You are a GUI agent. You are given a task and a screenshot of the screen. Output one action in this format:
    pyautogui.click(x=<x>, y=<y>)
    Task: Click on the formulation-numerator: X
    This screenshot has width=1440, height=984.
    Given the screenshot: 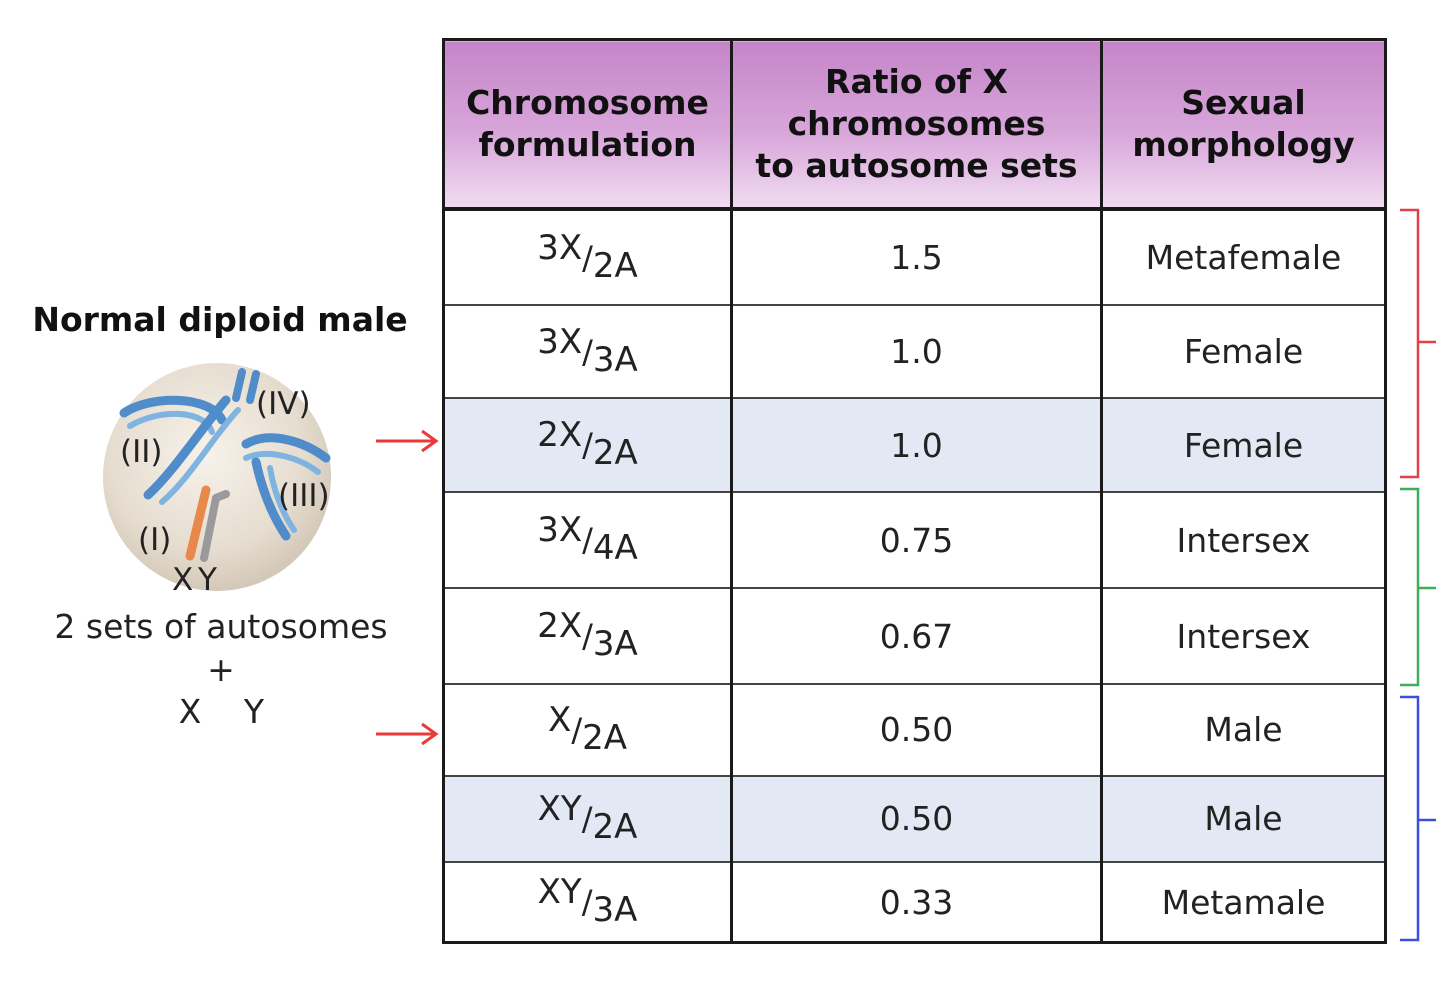 What is the action you would take?
    pyautogui.click(x=560, y=719)
    